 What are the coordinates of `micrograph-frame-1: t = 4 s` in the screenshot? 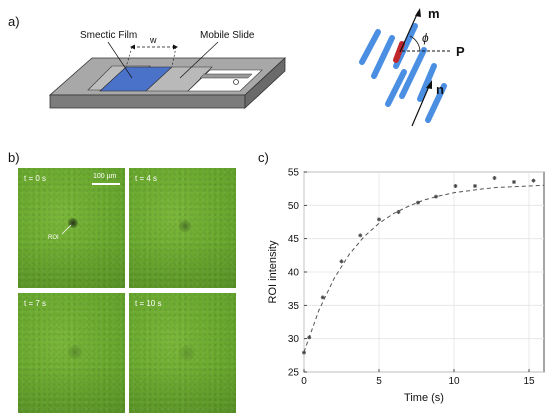 It's located at (182, 228).